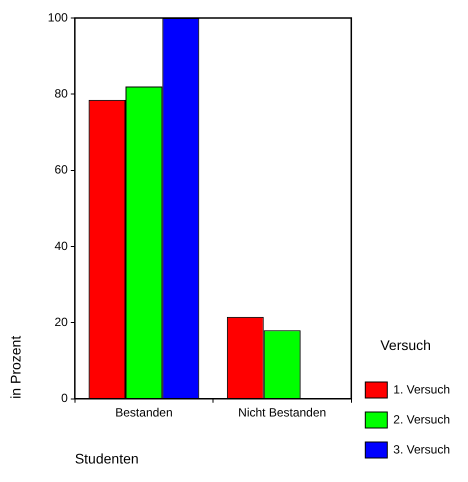  I want to click on legend-title: Versuch, so click(405, 345).